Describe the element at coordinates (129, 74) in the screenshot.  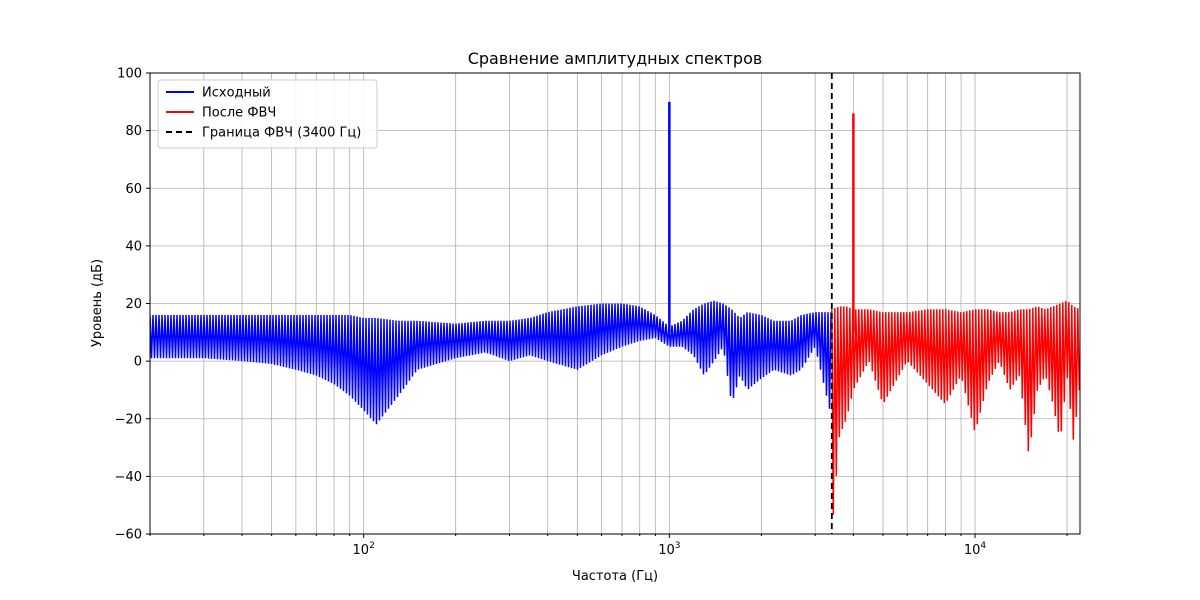
I see `y-tick-label: 100` at that location.